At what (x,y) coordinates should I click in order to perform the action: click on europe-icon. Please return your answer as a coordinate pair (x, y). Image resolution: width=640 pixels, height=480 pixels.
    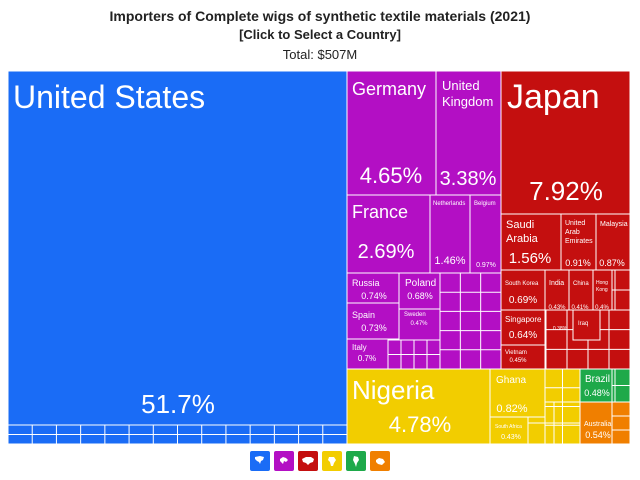
    Looking at the image, I should click on (284, 460).